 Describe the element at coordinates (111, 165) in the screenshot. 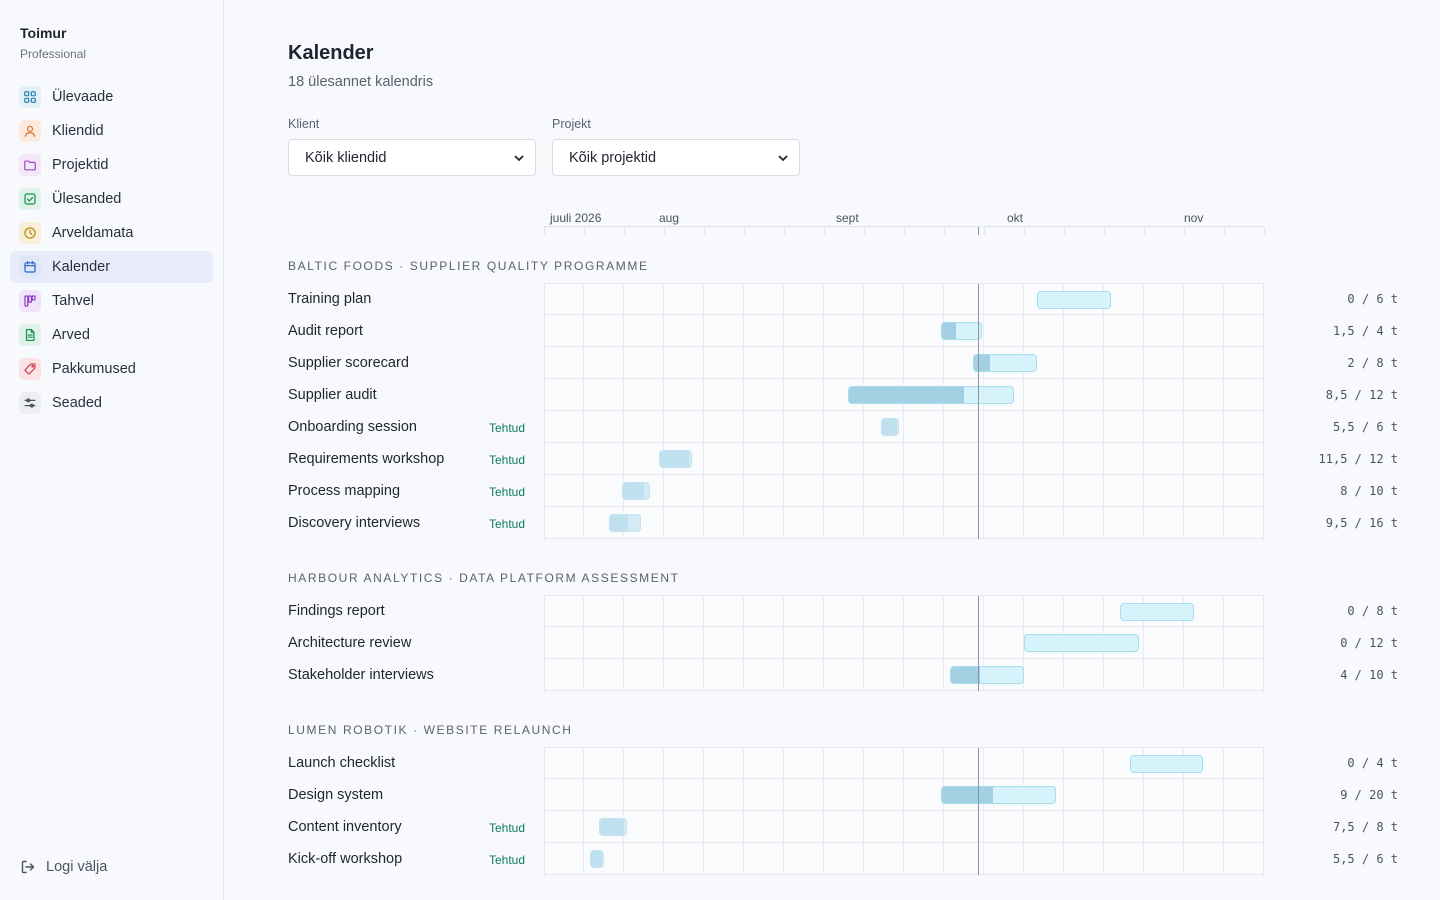

I see `sidebar-item-projektid: Projektid` at that location.